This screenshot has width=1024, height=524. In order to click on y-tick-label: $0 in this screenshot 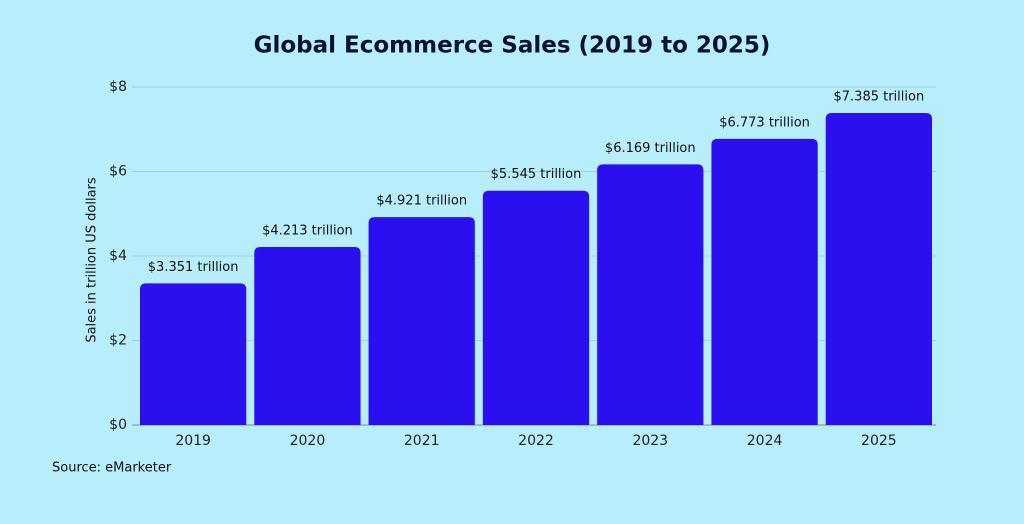, I will do `click(118, 425)`.